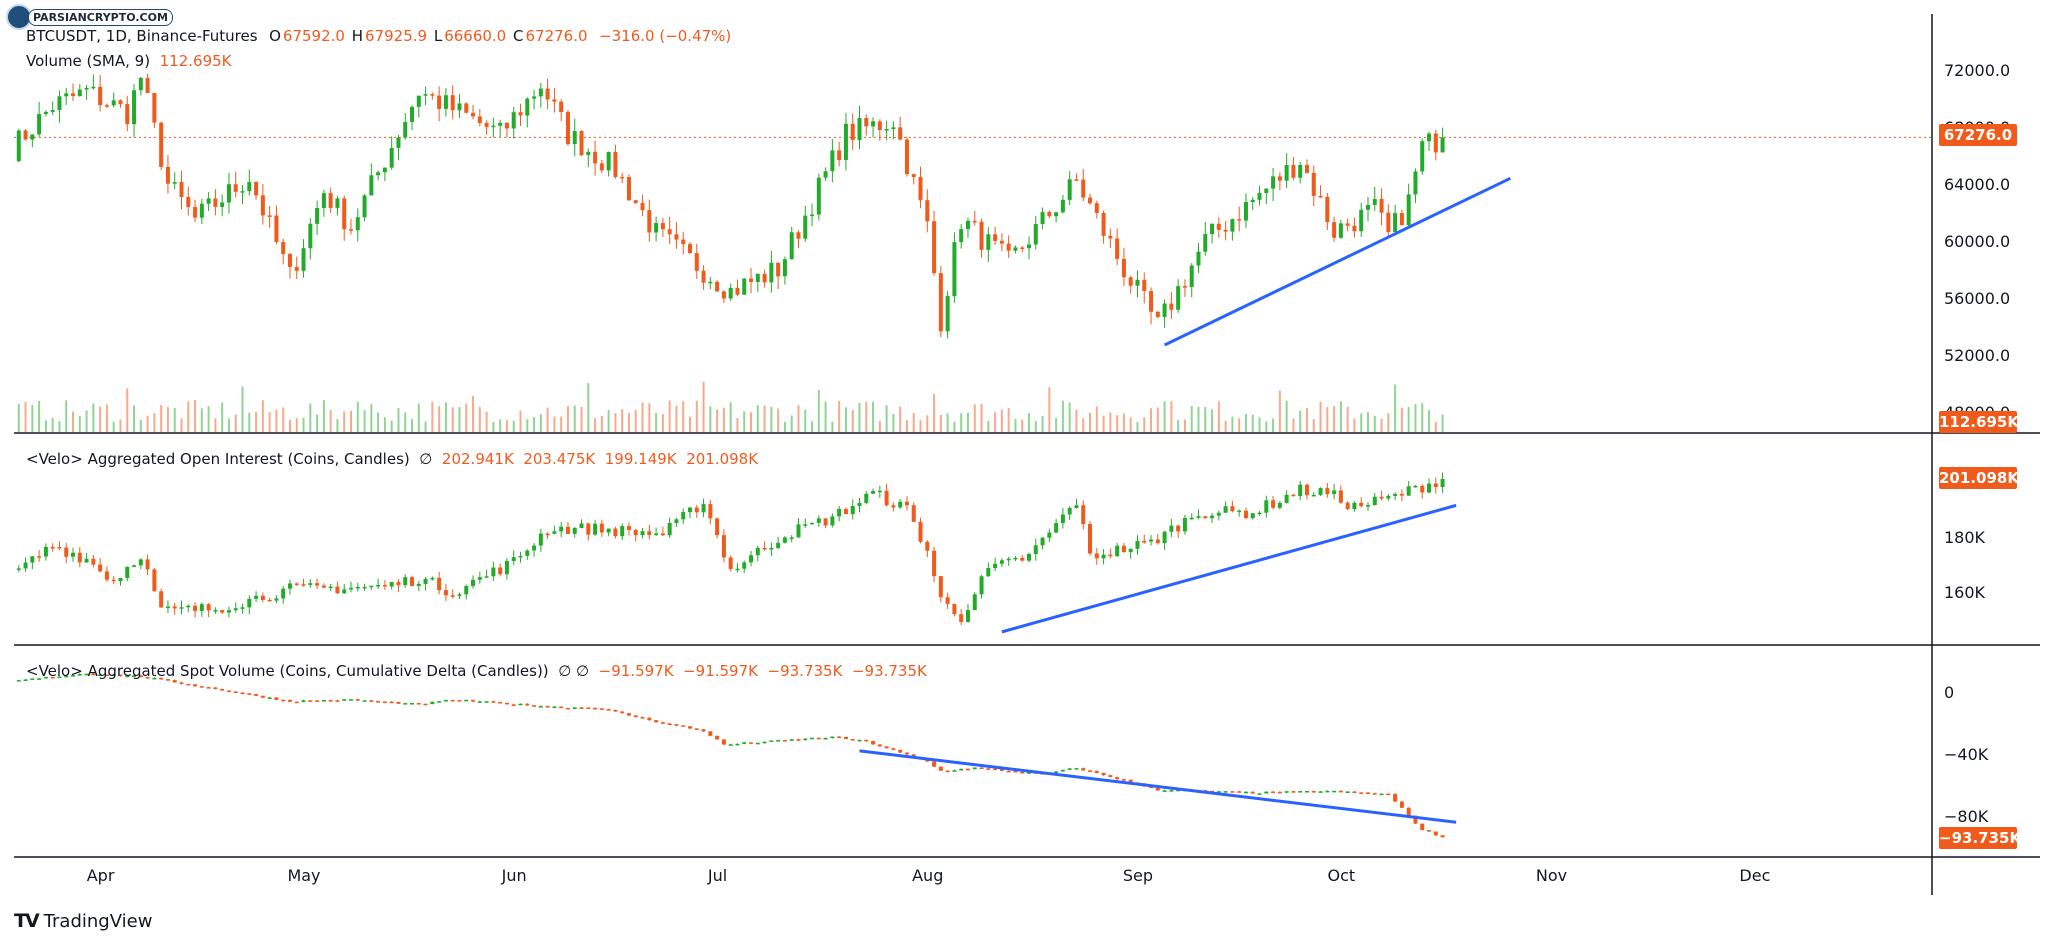 This screenshot has width=2048, height=945. I want to click on tradingview-logo: TV TradingView, so click(83, 921).